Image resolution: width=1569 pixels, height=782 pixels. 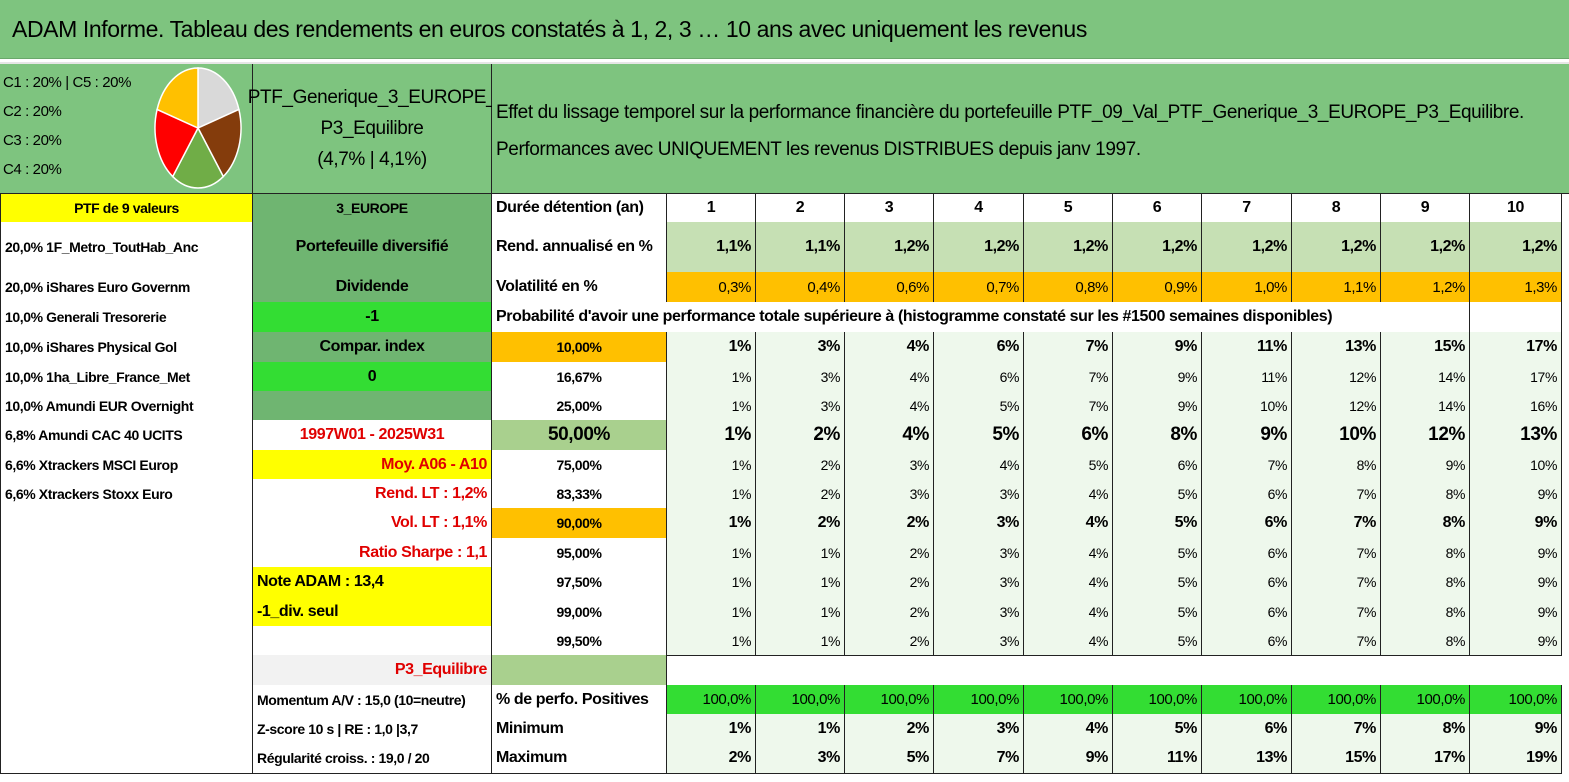 I want to click on pie-chart, so click(x=198, y=128).